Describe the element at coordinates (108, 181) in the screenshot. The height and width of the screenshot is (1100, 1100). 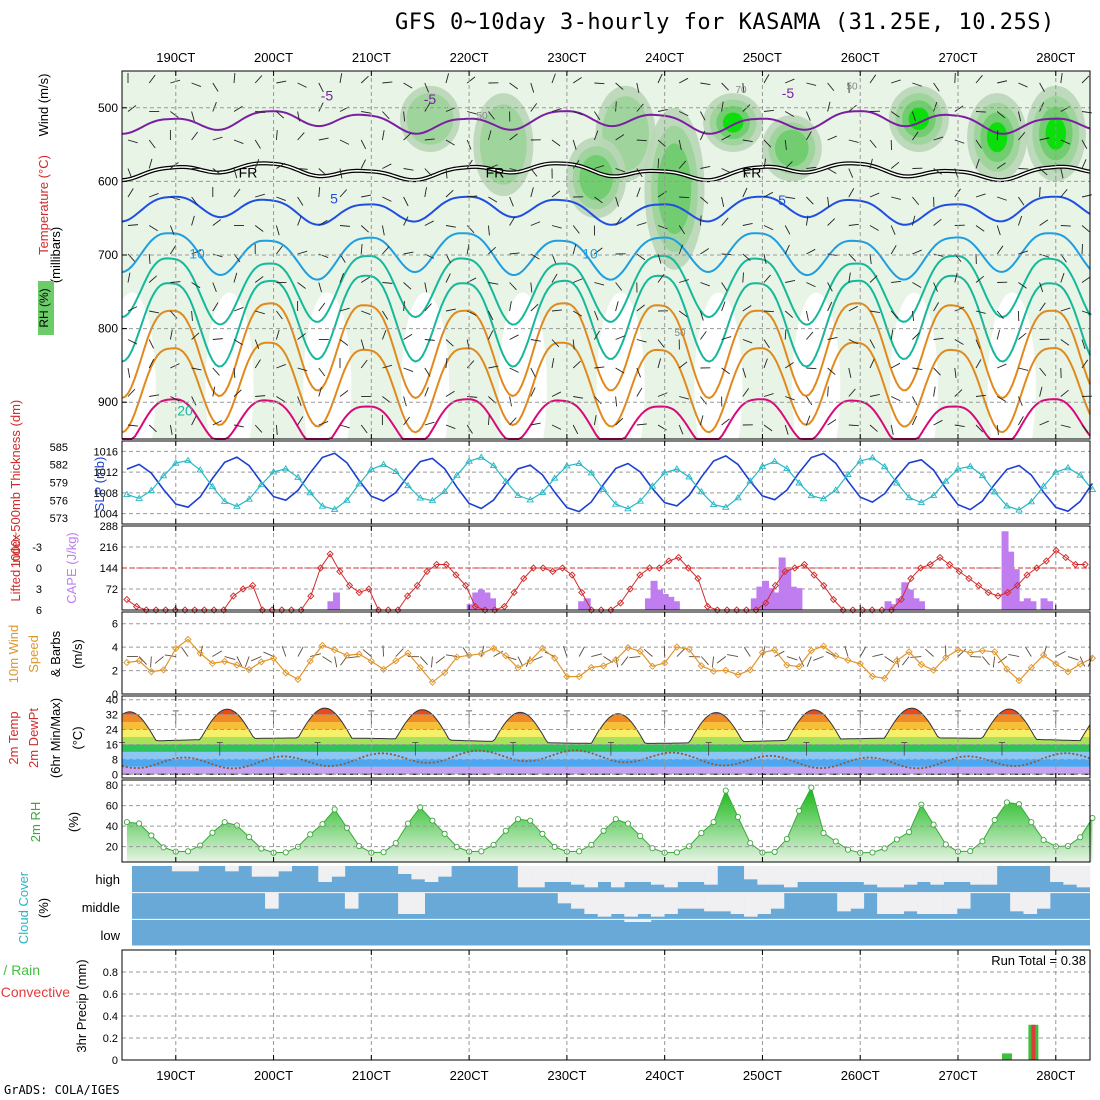
I see `pressure-tick-label: 600` at that location.